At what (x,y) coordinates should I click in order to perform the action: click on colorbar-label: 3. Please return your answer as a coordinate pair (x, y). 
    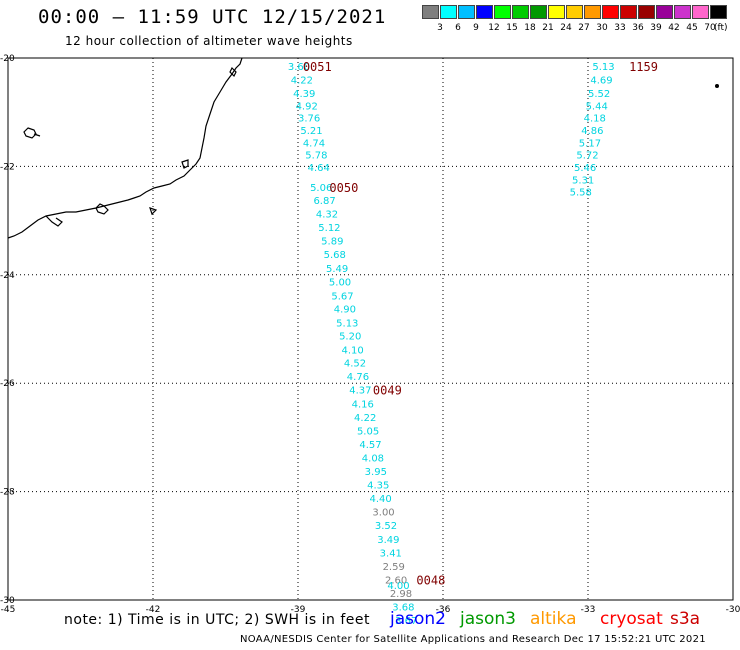
    Looking at the image, I should click on (440, 28).